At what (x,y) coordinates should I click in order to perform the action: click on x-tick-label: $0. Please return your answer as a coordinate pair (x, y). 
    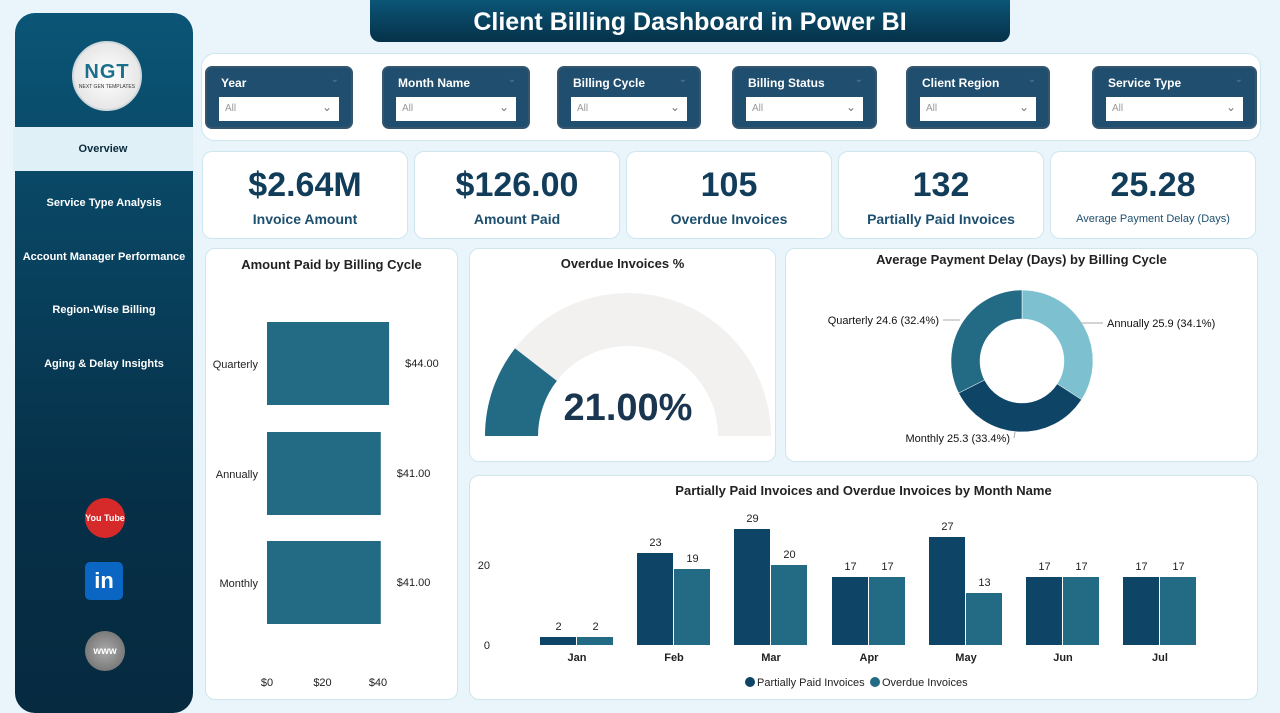
    Looking at the image, I should click on (267, 683).